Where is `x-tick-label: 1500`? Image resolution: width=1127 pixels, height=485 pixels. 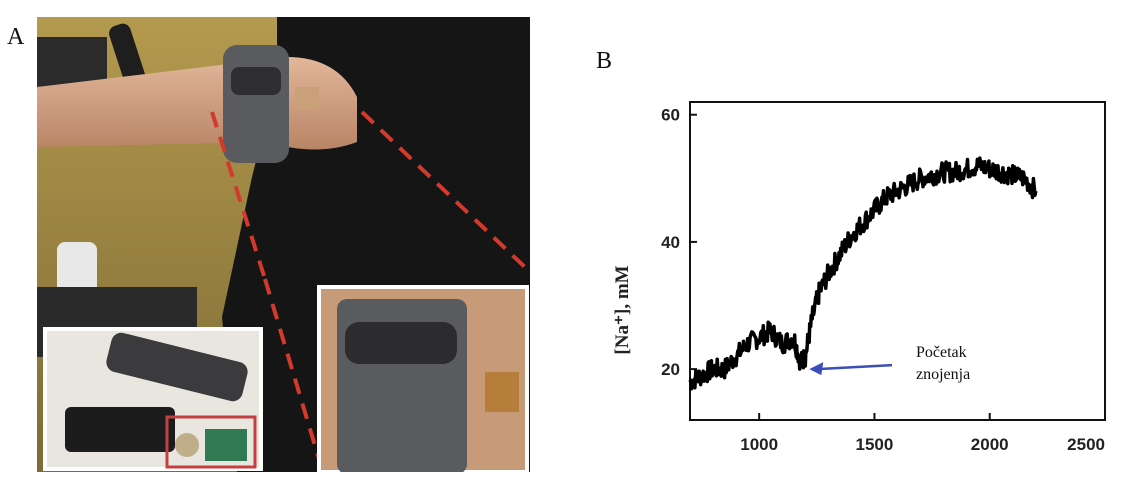
x-tick-label: 1500 is located at coordinates (875, 444).